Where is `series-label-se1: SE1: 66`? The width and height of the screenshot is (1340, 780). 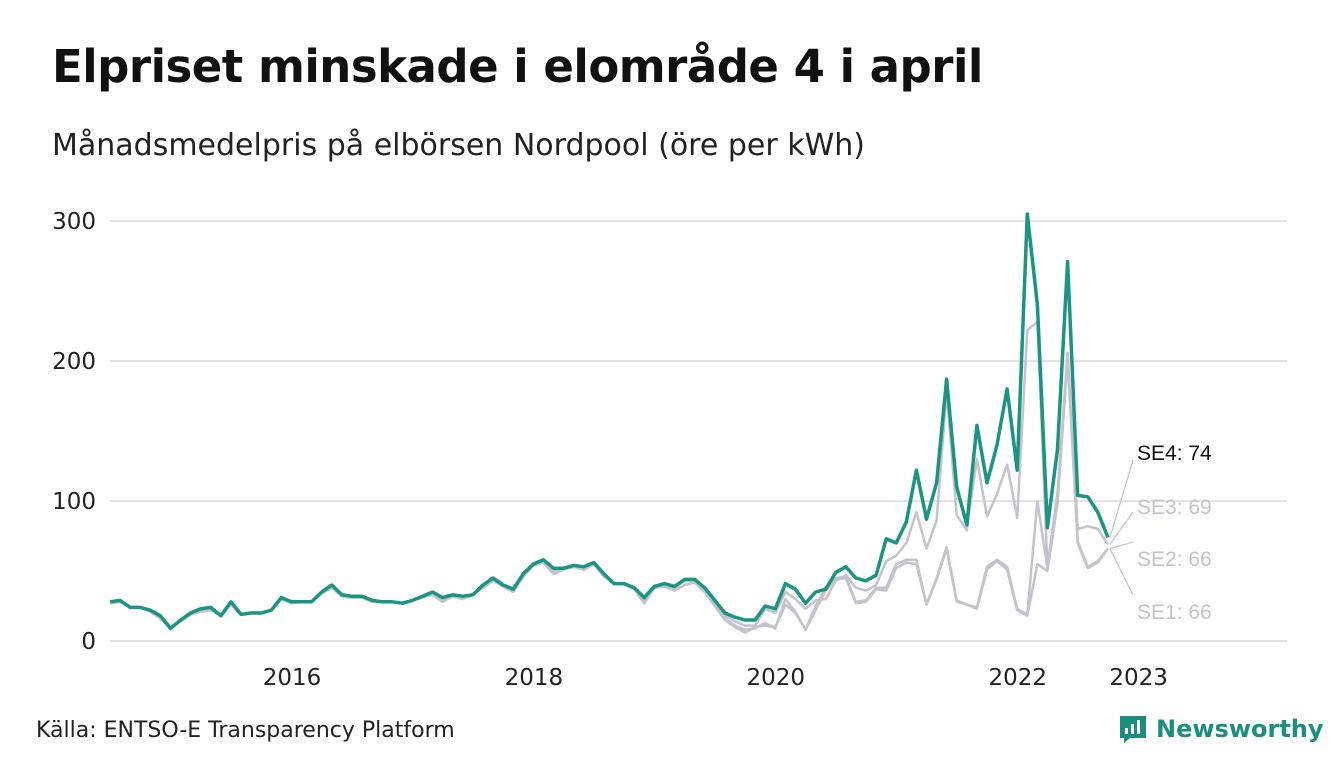 series-label-se1: SE1: 66 is located at coordinates (1174, 612).